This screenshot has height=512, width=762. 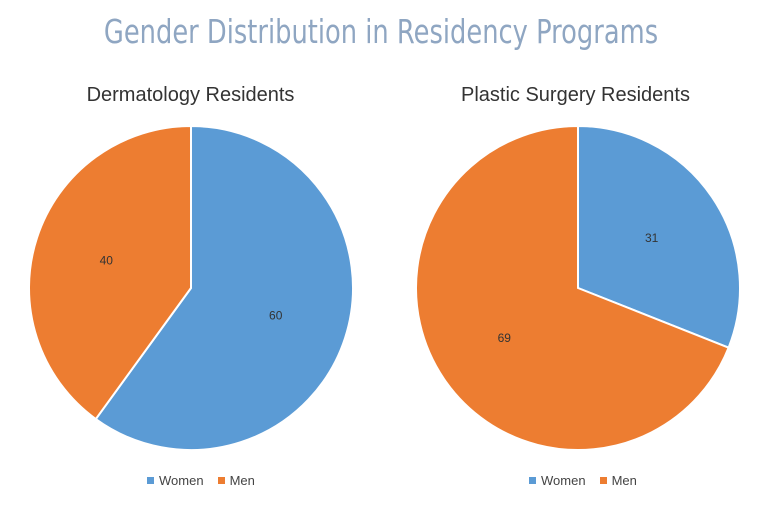 I want to click on data-label-women: 60, so click(x=276, y=316).